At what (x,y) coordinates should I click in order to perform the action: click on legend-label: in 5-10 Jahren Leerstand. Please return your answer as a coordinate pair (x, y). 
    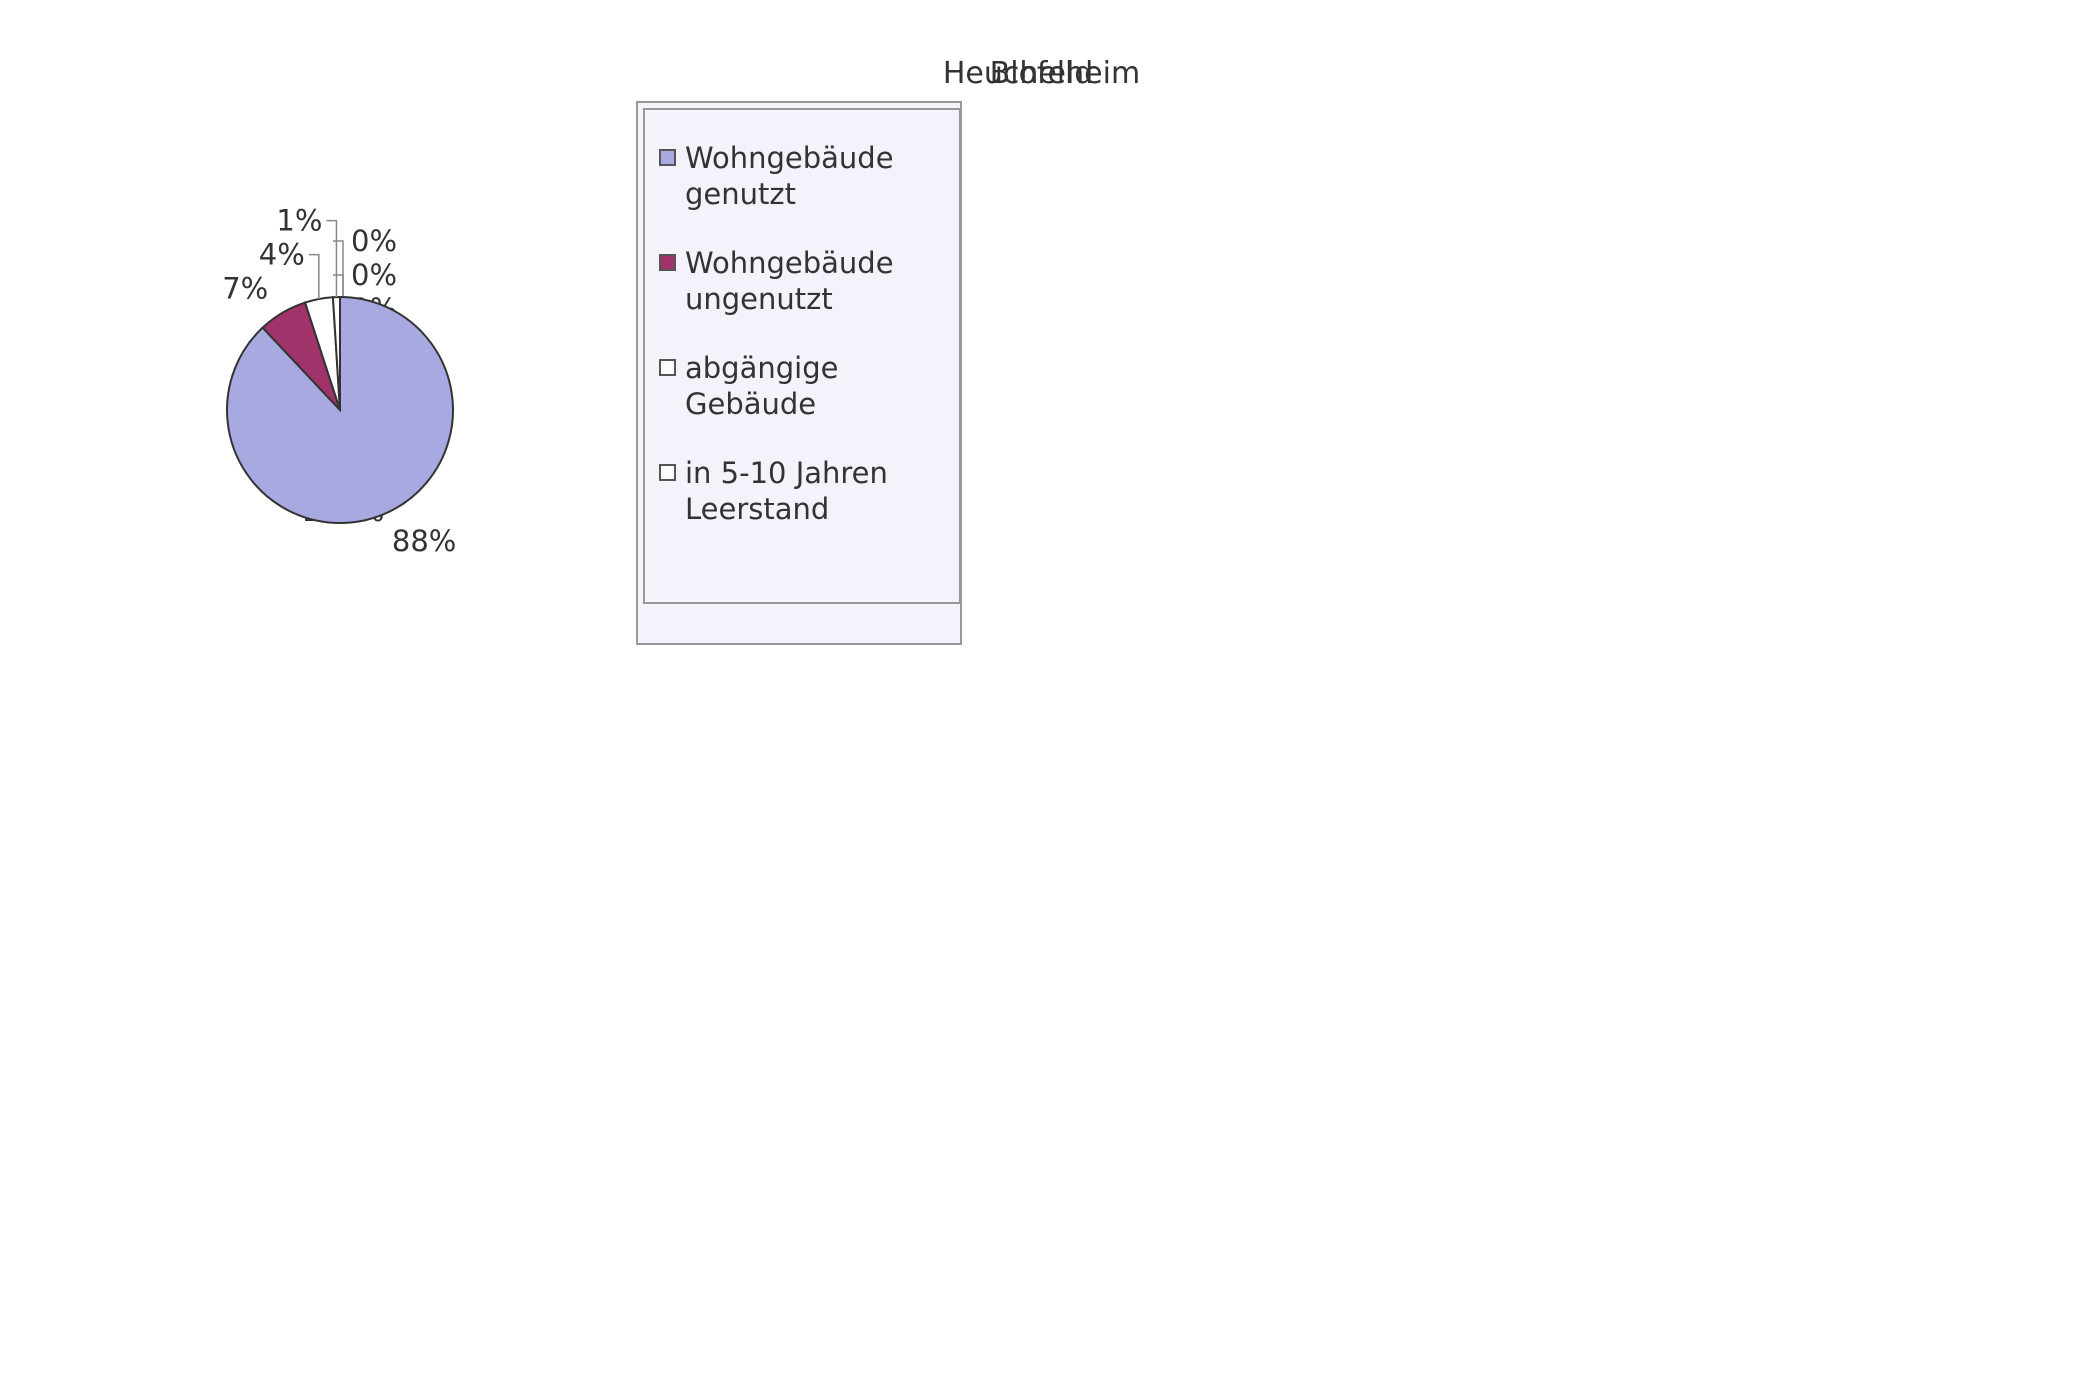
    Looking at the image, I should click on (786, 491).